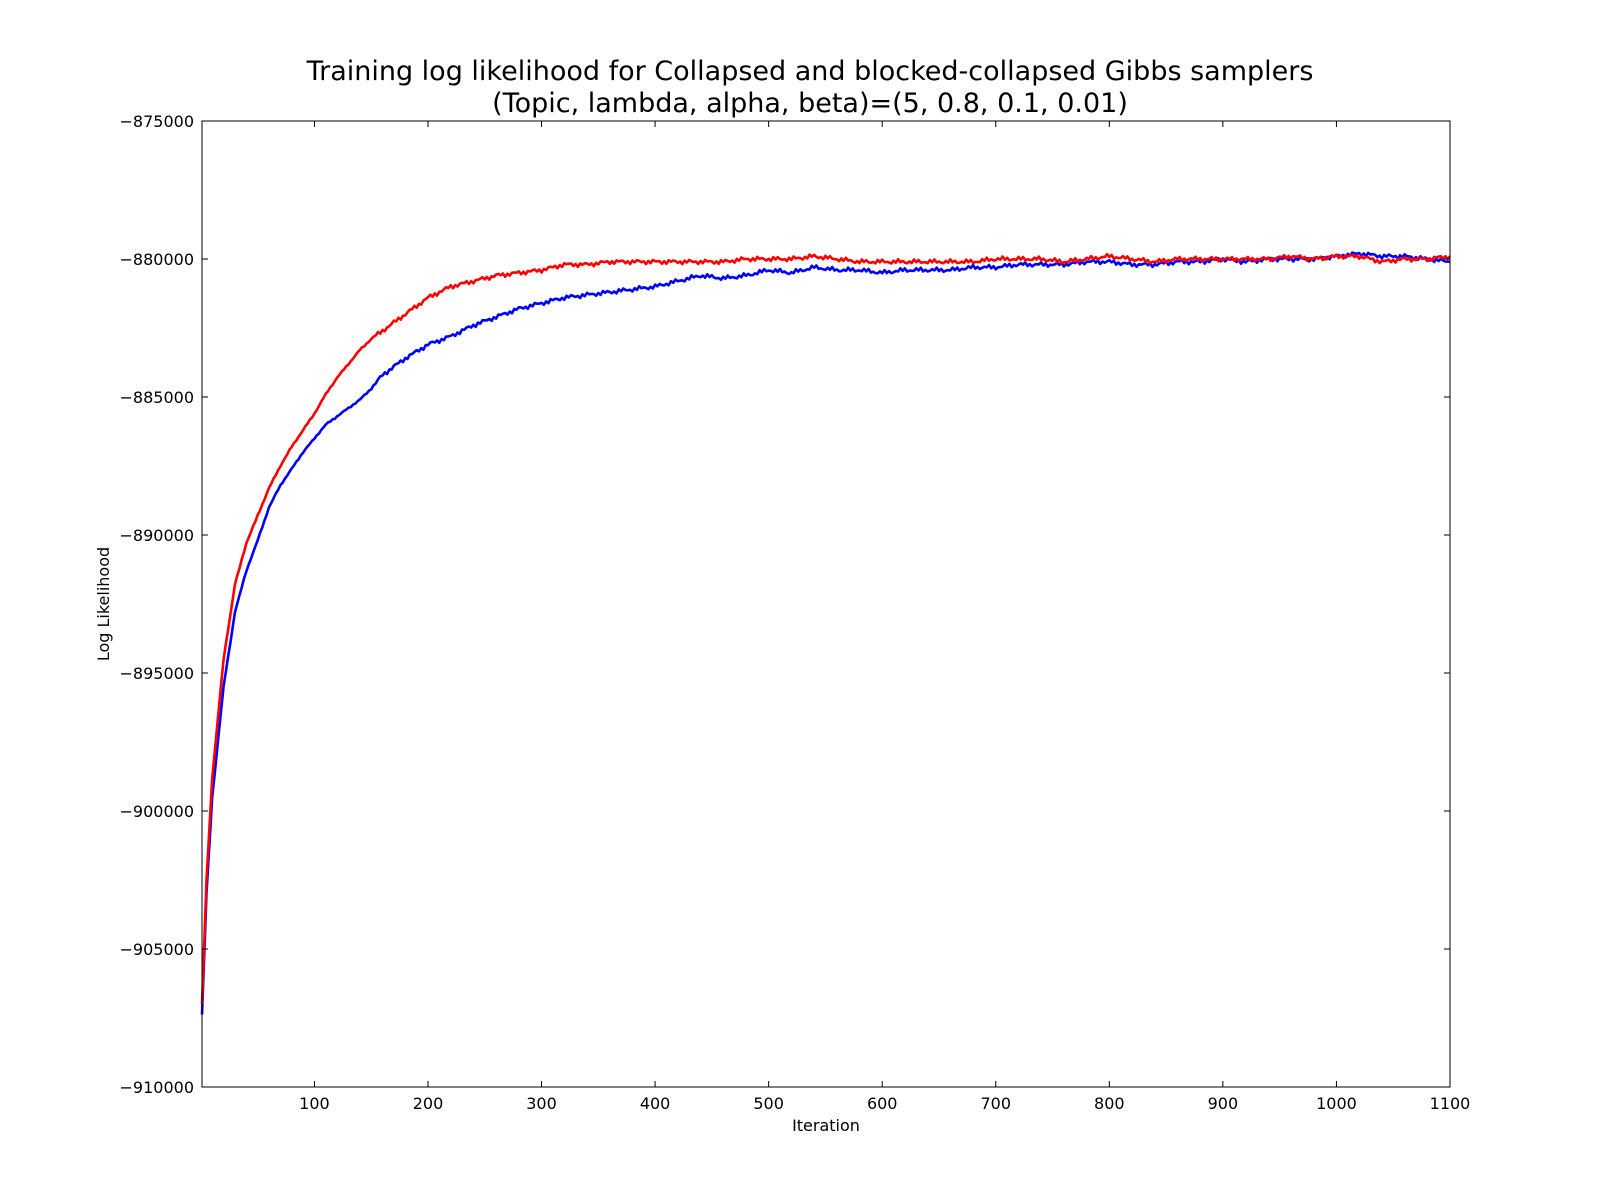  Describe the element at coordinates (1450, 1103) in the screenshot. I see `x-tick-label: 1100` at that location.